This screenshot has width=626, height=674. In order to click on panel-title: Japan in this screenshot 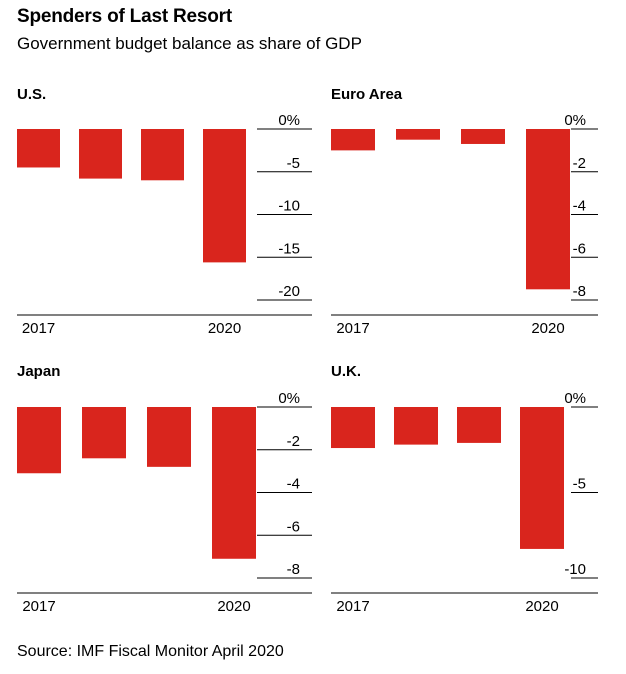, I will do `click(38, 371)`.